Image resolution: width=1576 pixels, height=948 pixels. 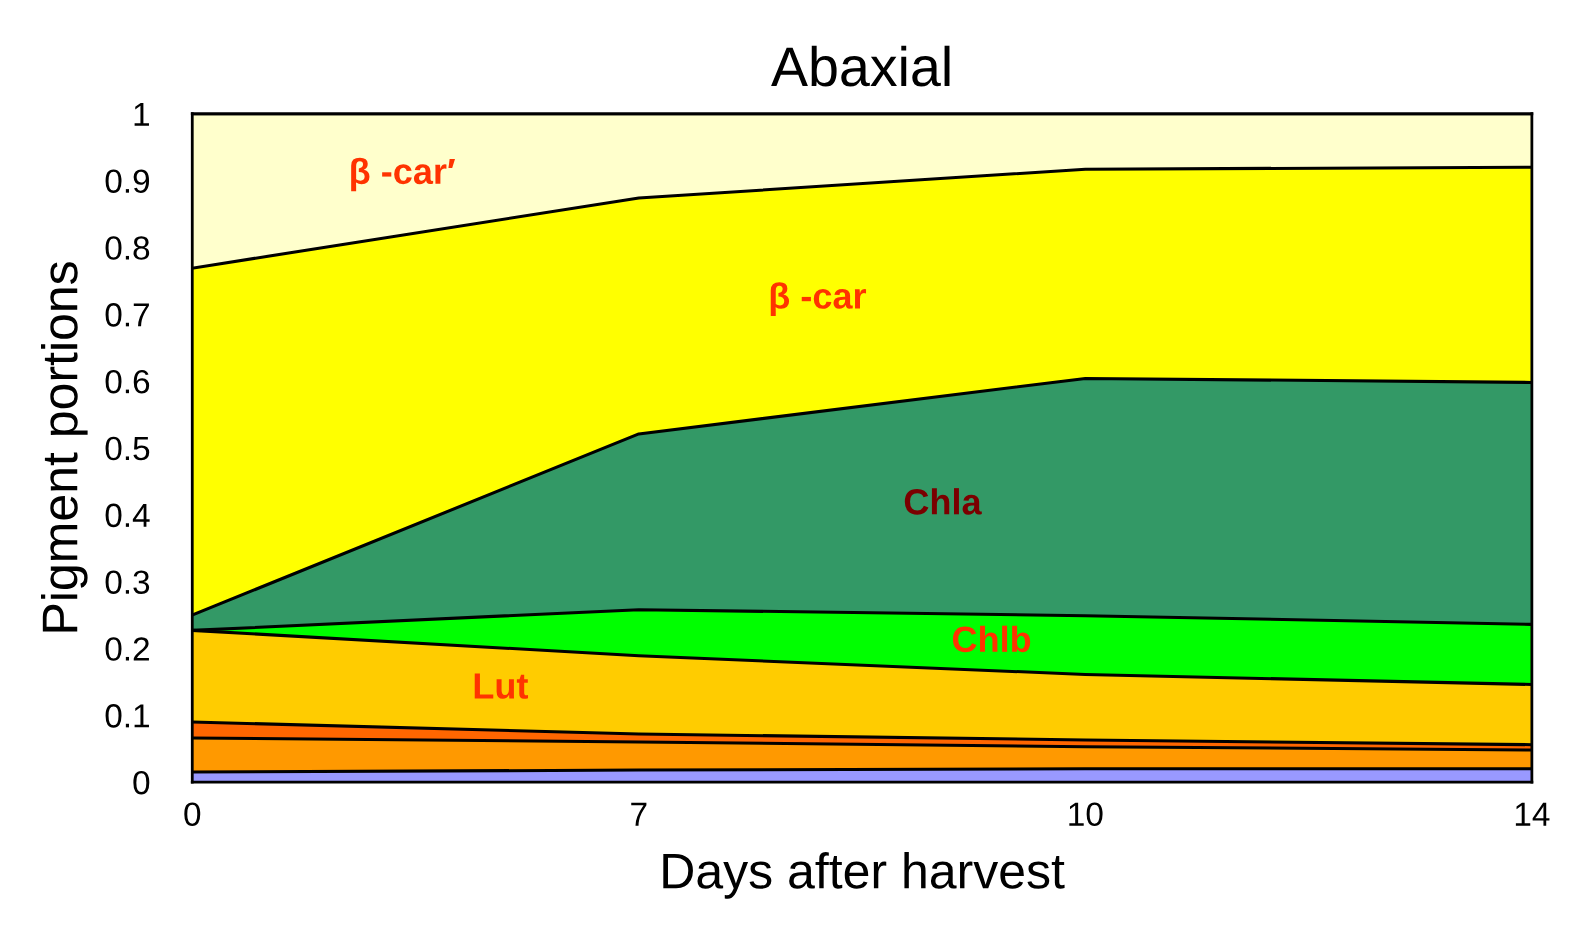 I want to click on x-tick-label: 14, so click(x=1532, y=814).